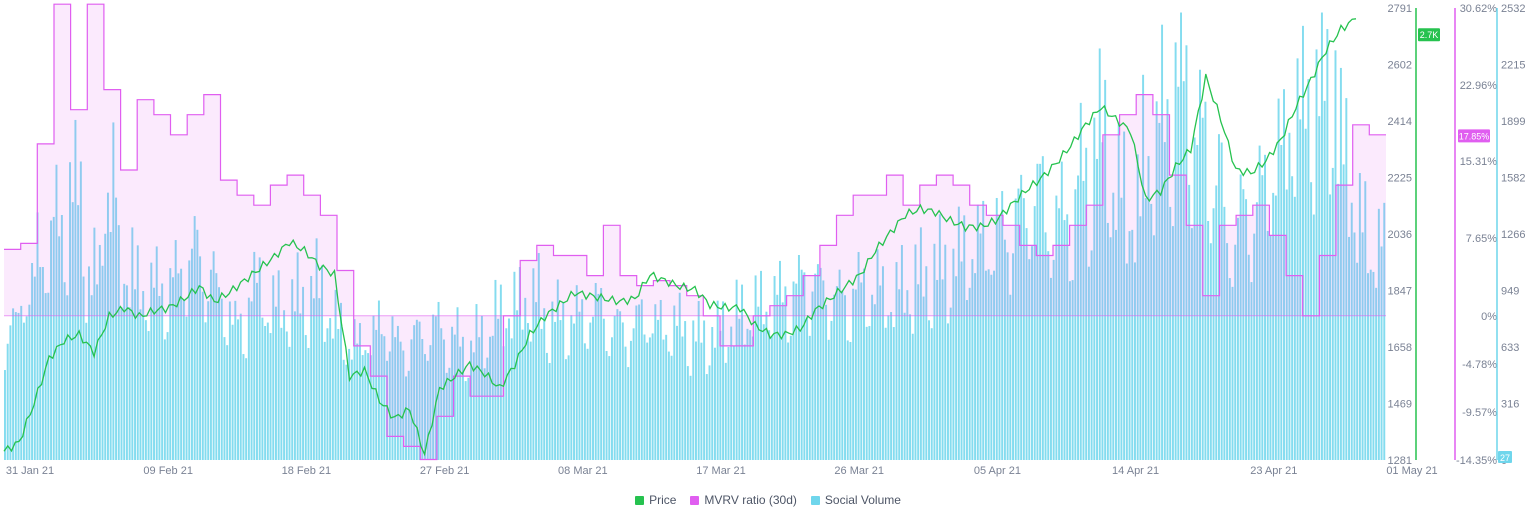  I want to click on volume-axis-tick-label: 1899, so click(1513, 122).